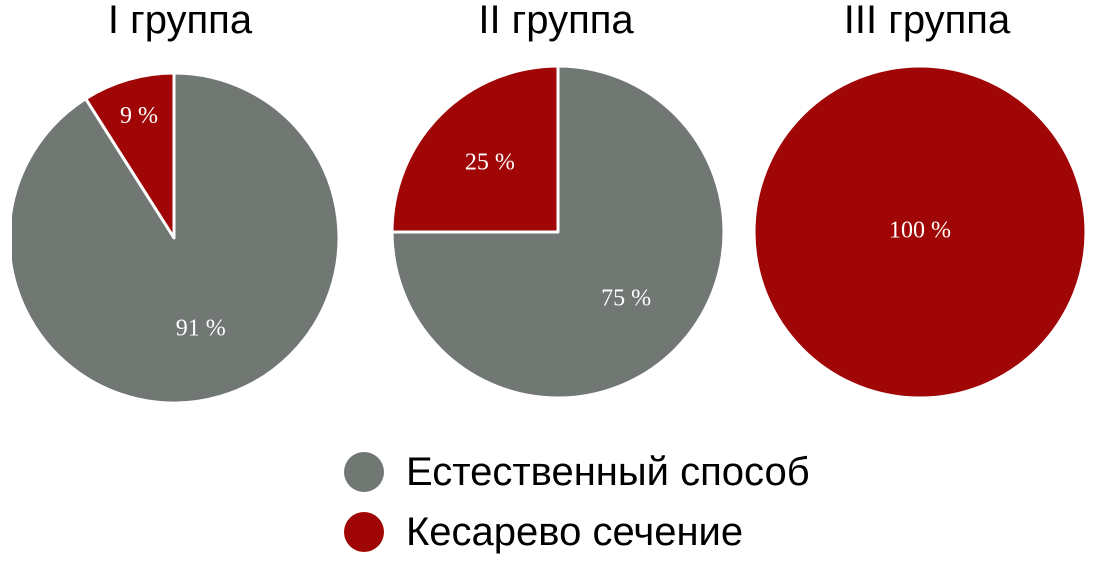  Describe the element at coordinates (180, 21) in the screenshot. I see `chart-title: I группа` at that location.